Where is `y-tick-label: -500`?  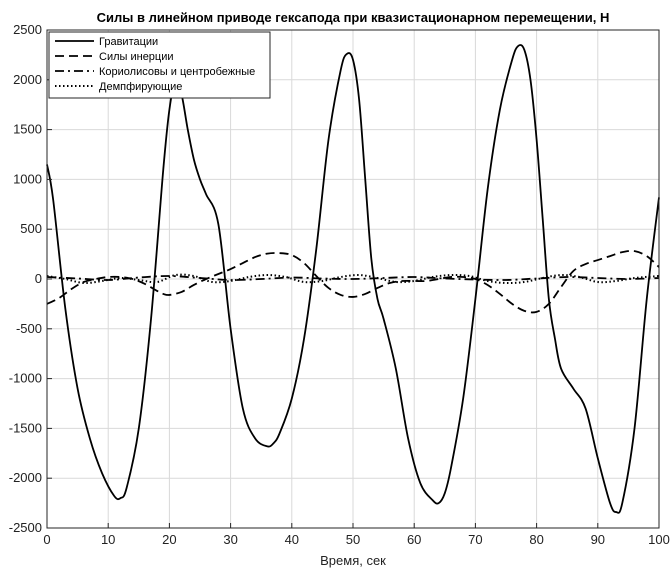 y-tick-label: -500 is located at coordinates (29, 328).